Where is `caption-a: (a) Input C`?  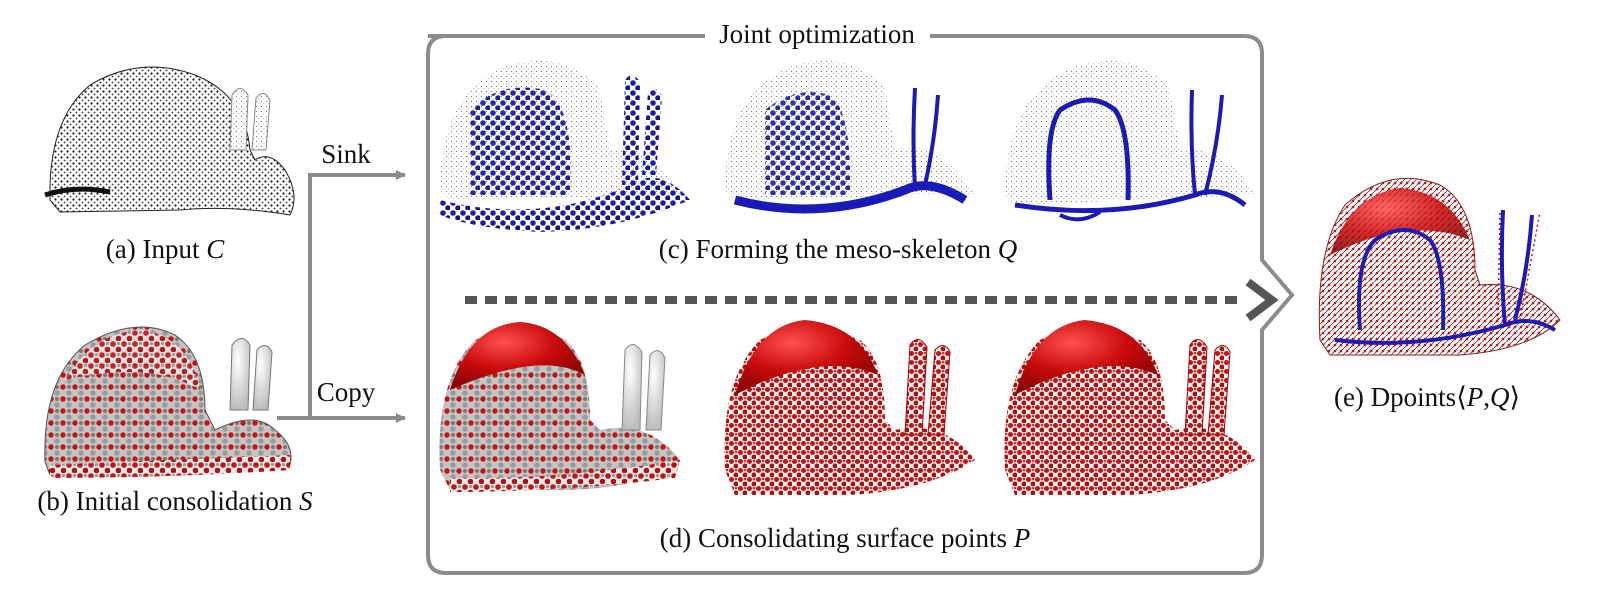 caption-a: (a) Input C is located at coordinates (165, 249).